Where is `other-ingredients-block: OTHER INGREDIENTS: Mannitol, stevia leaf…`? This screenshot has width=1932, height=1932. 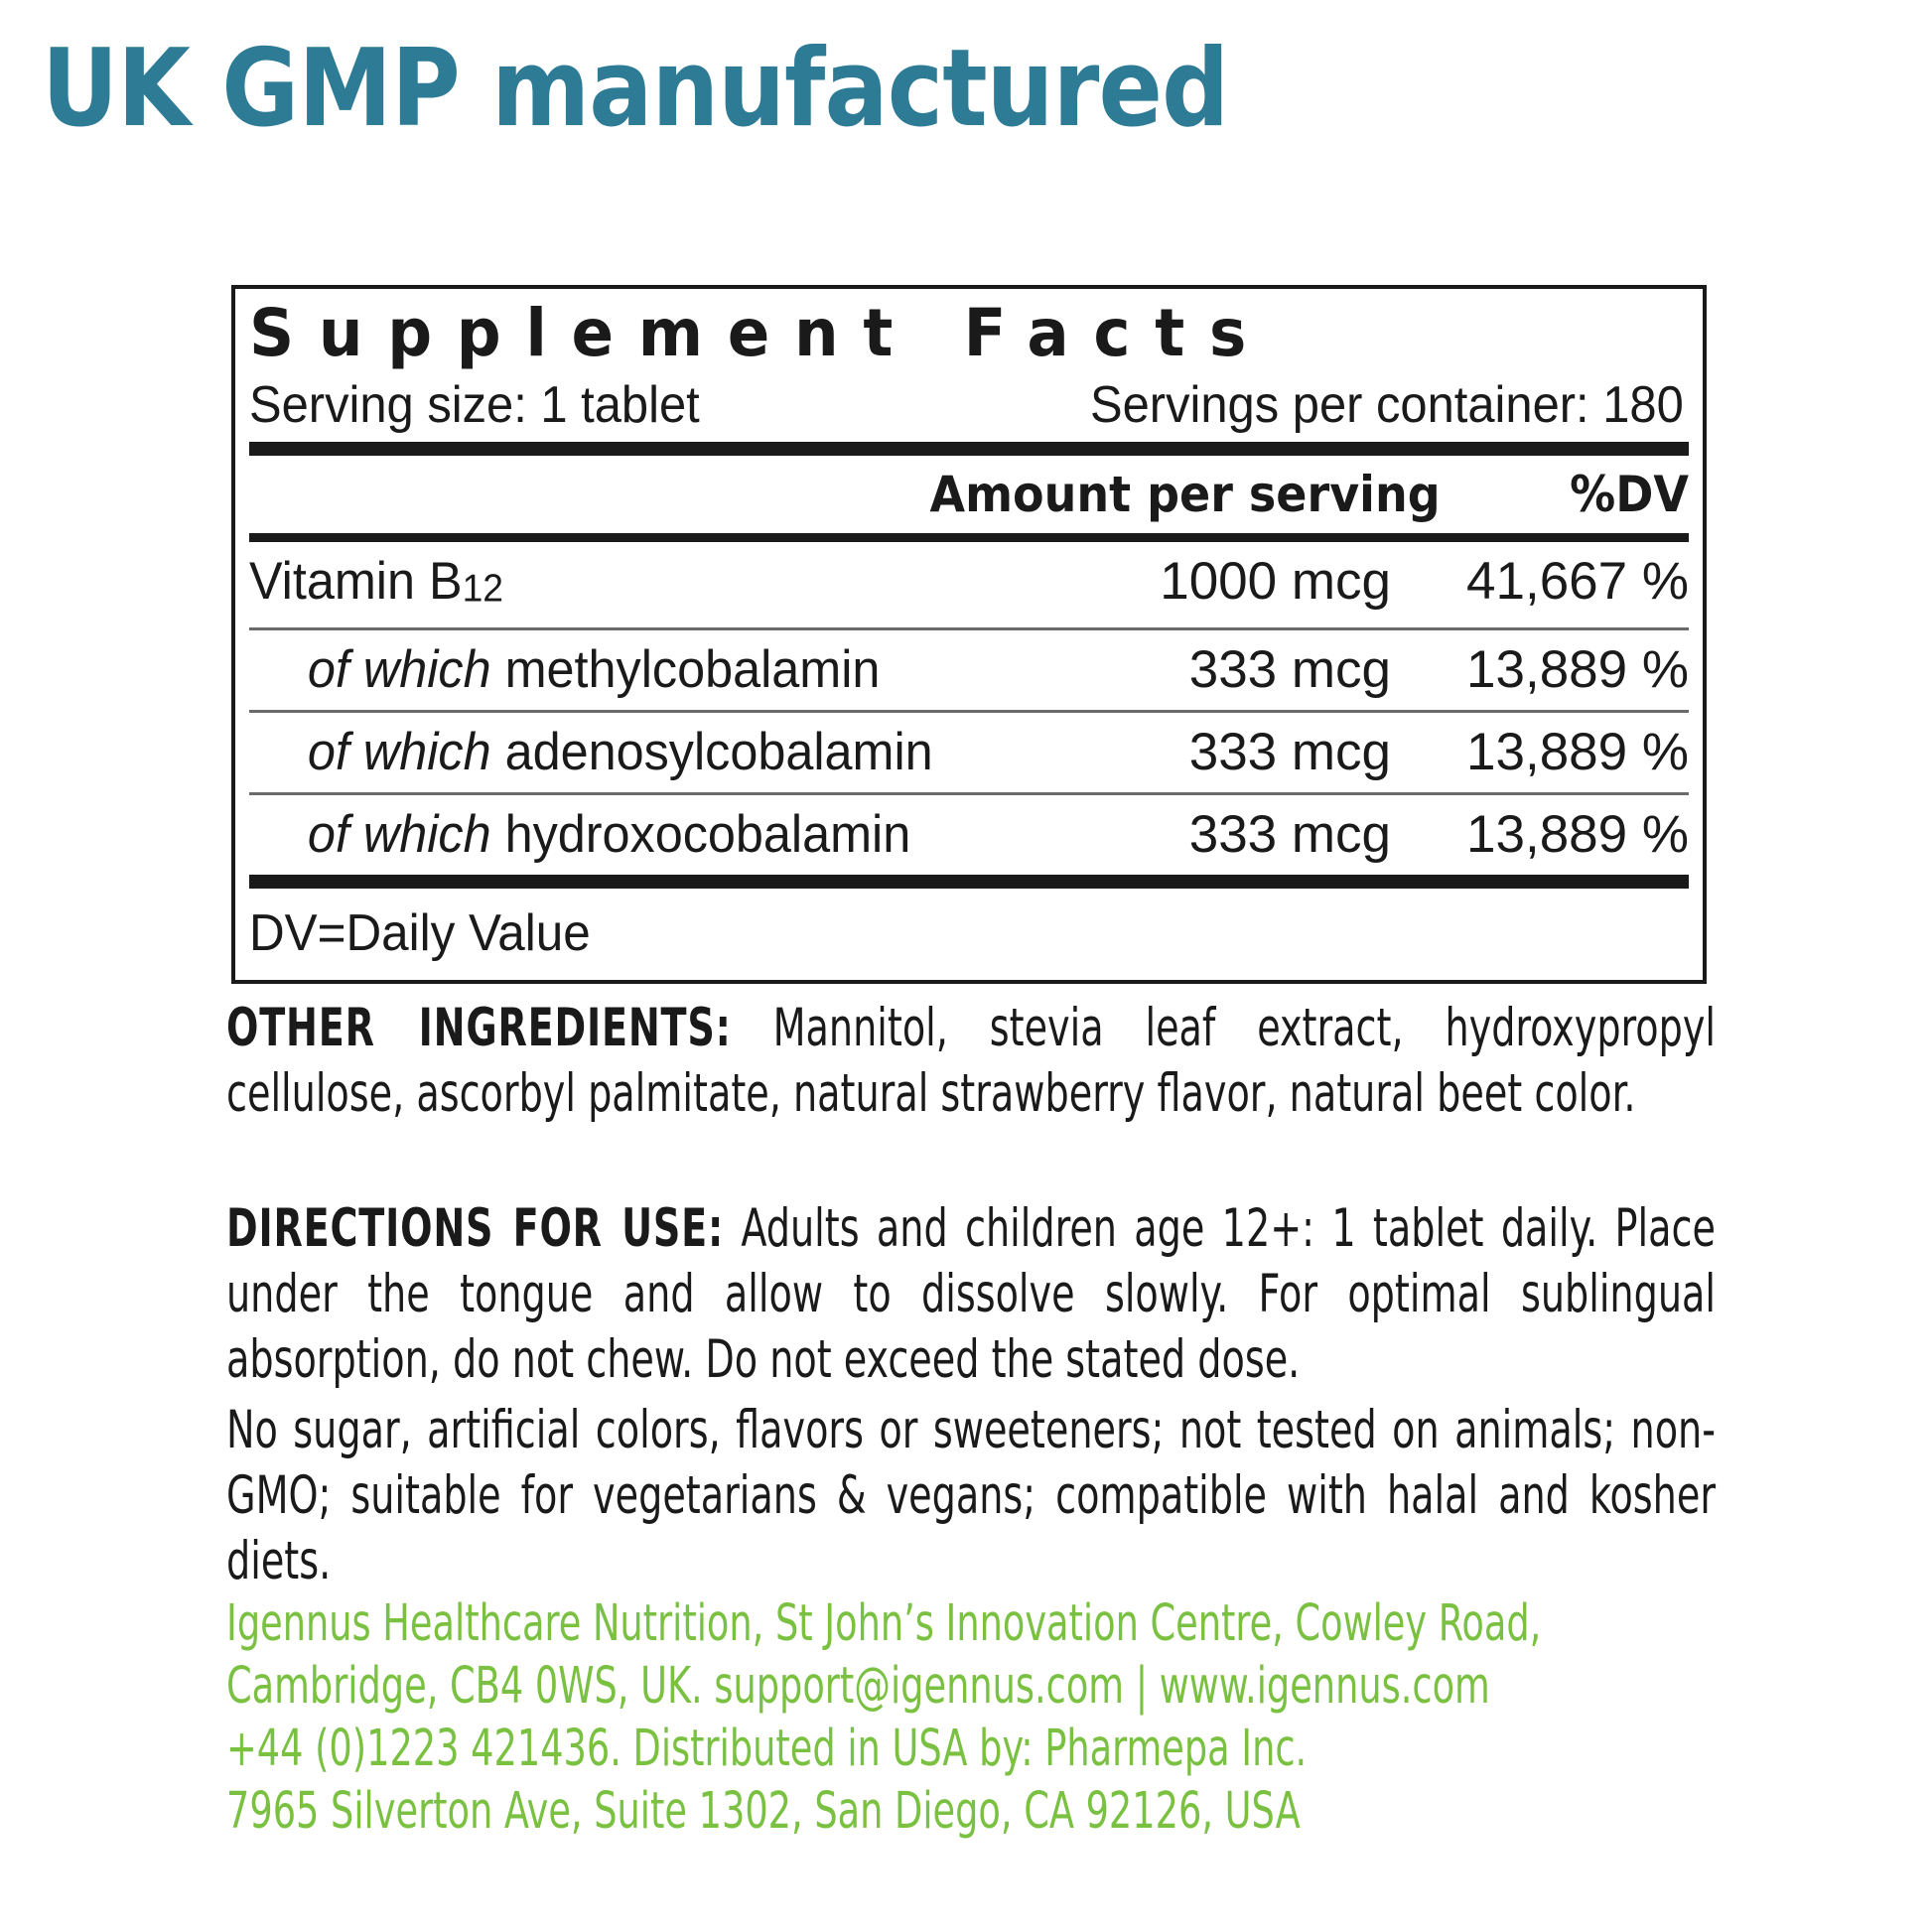 other-ingredients-block: OTHER INGREDIENTS: Mannitol, stevia leaf… is located at coordinates (971, 1061).